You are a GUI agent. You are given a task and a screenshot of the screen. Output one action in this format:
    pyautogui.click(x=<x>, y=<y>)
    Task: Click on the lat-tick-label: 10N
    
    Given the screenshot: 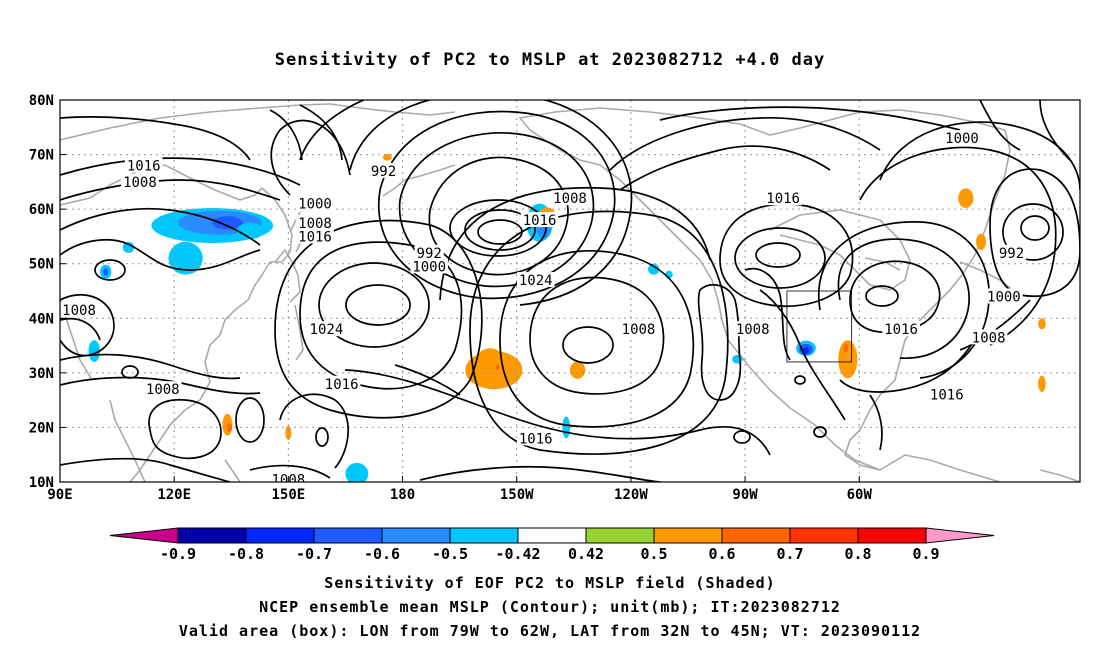 What is the action you would take?
    pyautogui.click(x=41, y=483)
    